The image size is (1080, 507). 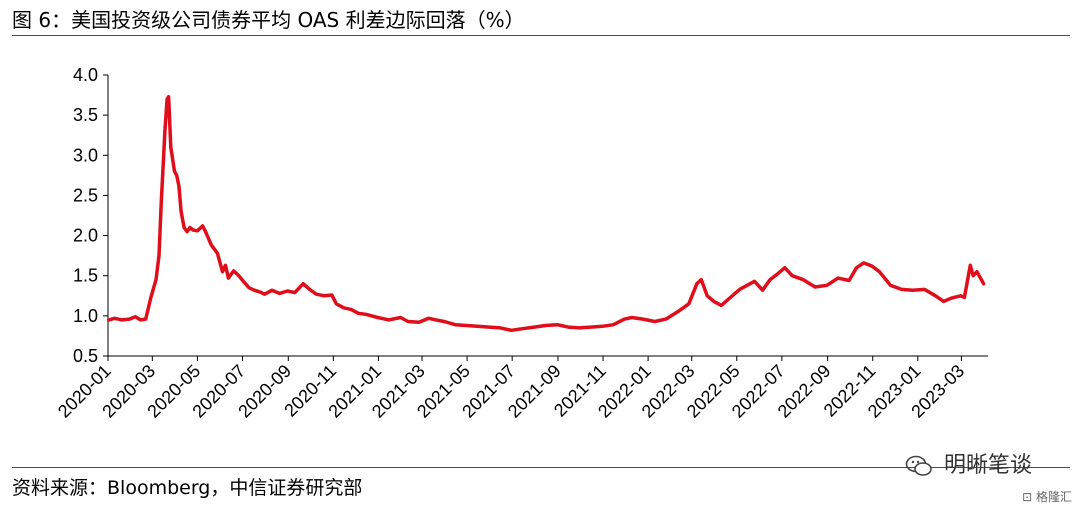 I want to click on y-tick-label: 3.0, so click(x=85, y=155).